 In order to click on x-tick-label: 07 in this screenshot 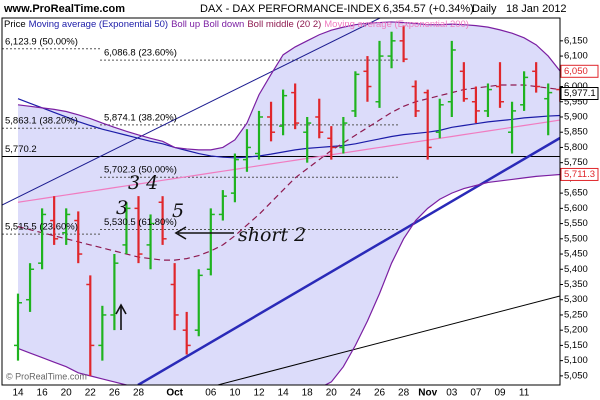, I will do `click(476, 393)`.